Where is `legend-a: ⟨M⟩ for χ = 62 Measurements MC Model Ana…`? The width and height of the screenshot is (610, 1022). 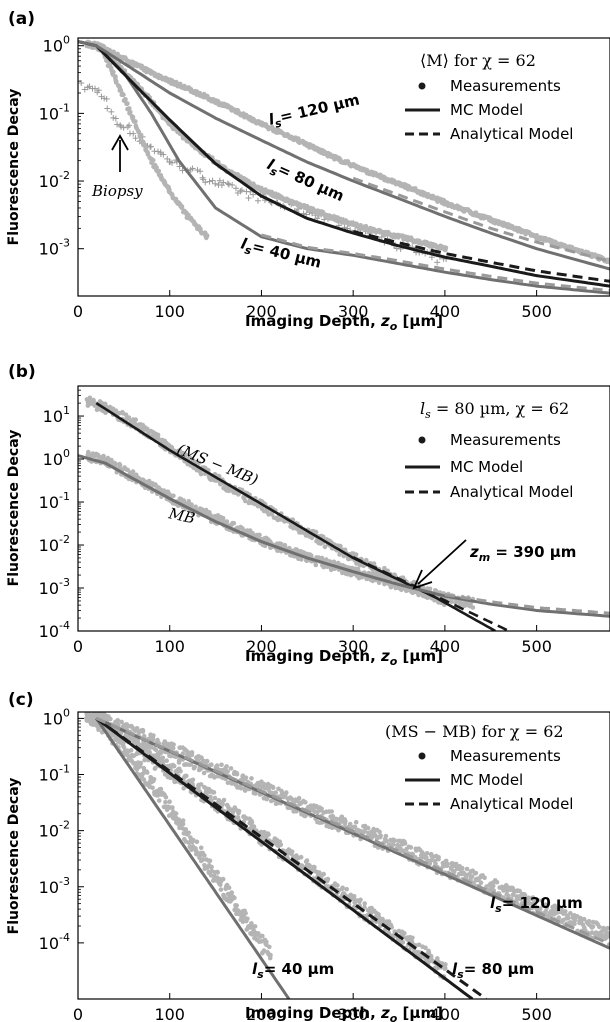
legend-a: ⟨M⟩ for χ = 62 Measurements MC Model Ana… is located at coordinates (489, 97).